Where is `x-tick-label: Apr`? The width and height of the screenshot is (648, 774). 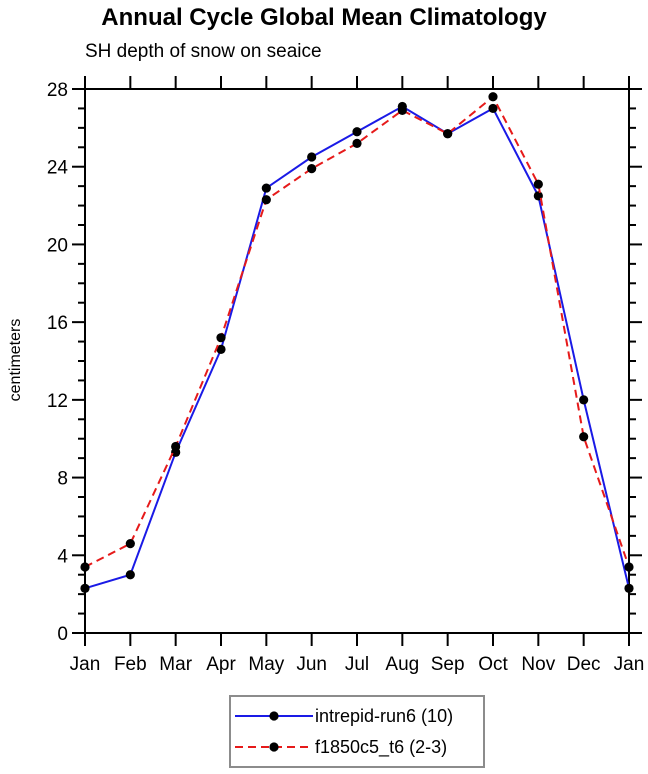 x-tick-label: Apr is located at coordinates (221, 664).